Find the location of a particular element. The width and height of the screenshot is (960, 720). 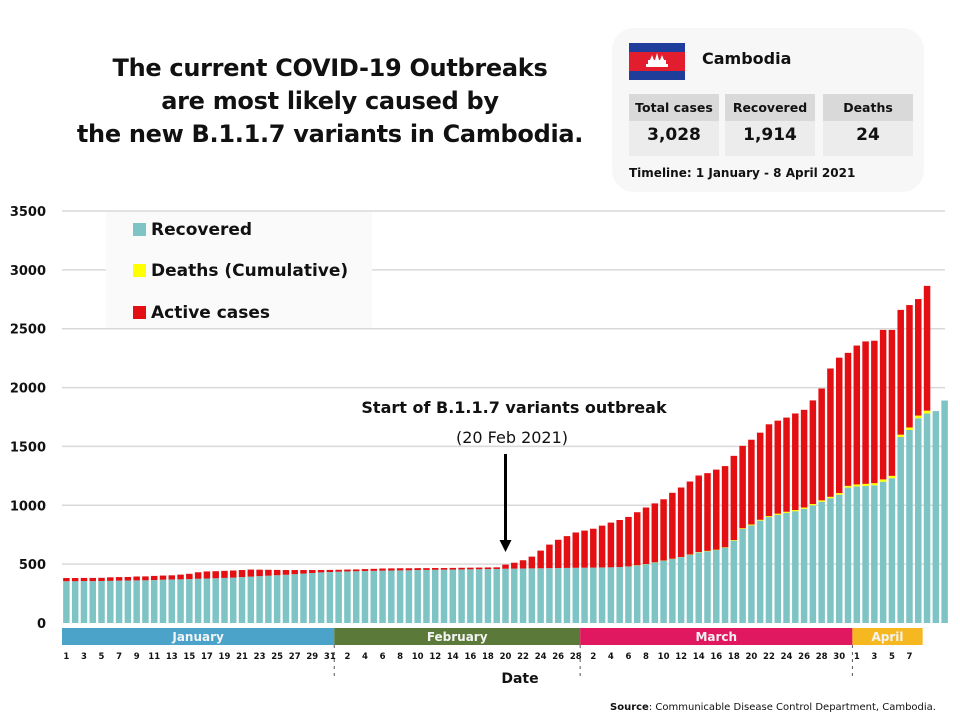

x-tick-label: 14 is located at coordinates (453, 657).